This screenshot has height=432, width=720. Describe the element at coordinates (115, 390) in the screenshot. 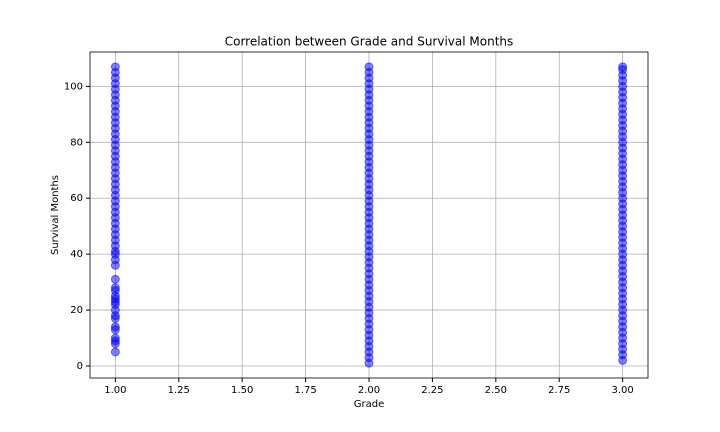

I see `x-tick-label: 1.00` at that location.